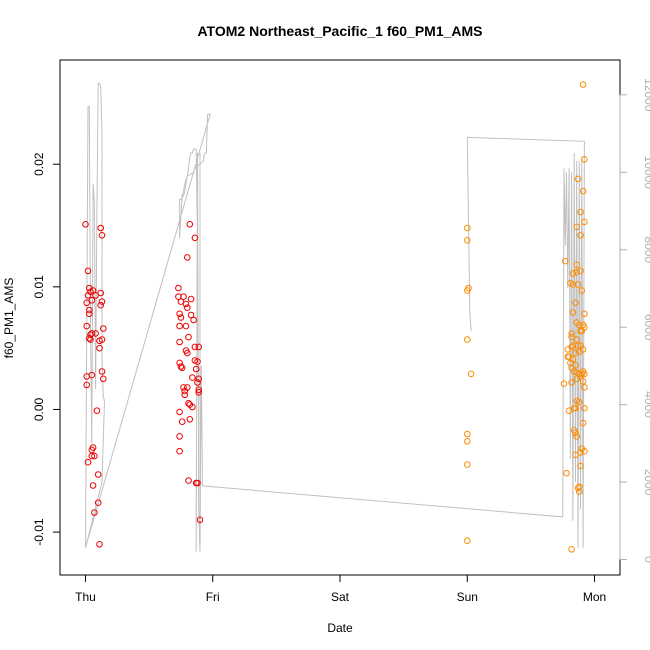 This screenshot has width=650, height=650. I want to click on x-tick-label: Mon, so click(594, 597).